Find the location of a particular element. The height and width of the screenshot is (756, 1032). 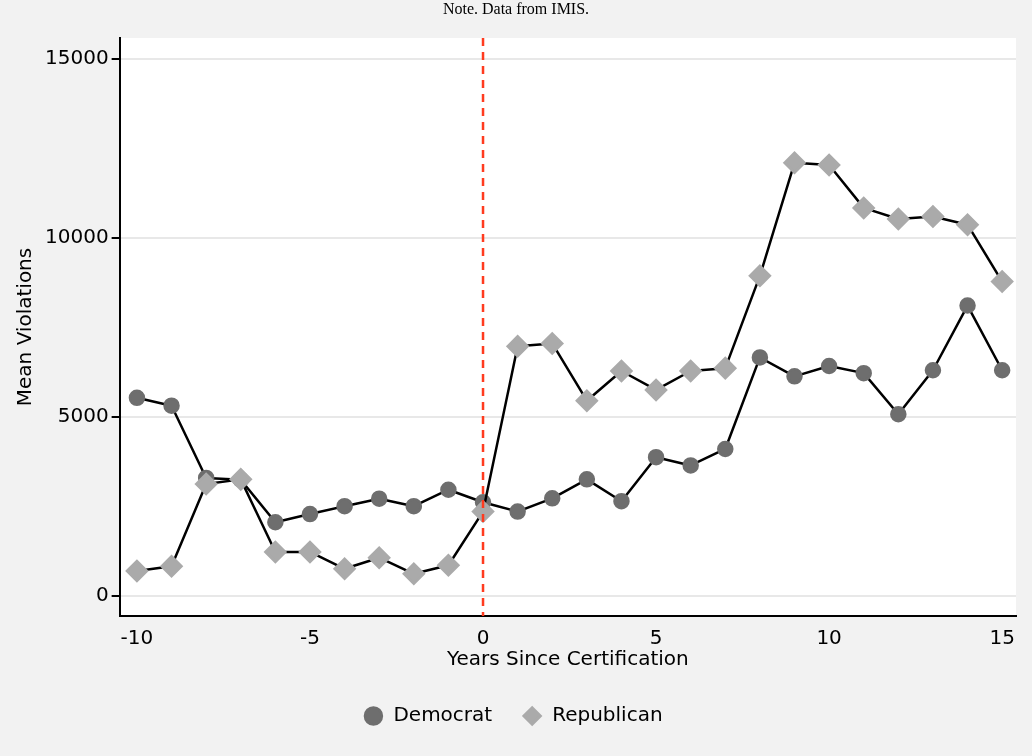

y-tick-label: 0 is located at coordinates (102, 593).